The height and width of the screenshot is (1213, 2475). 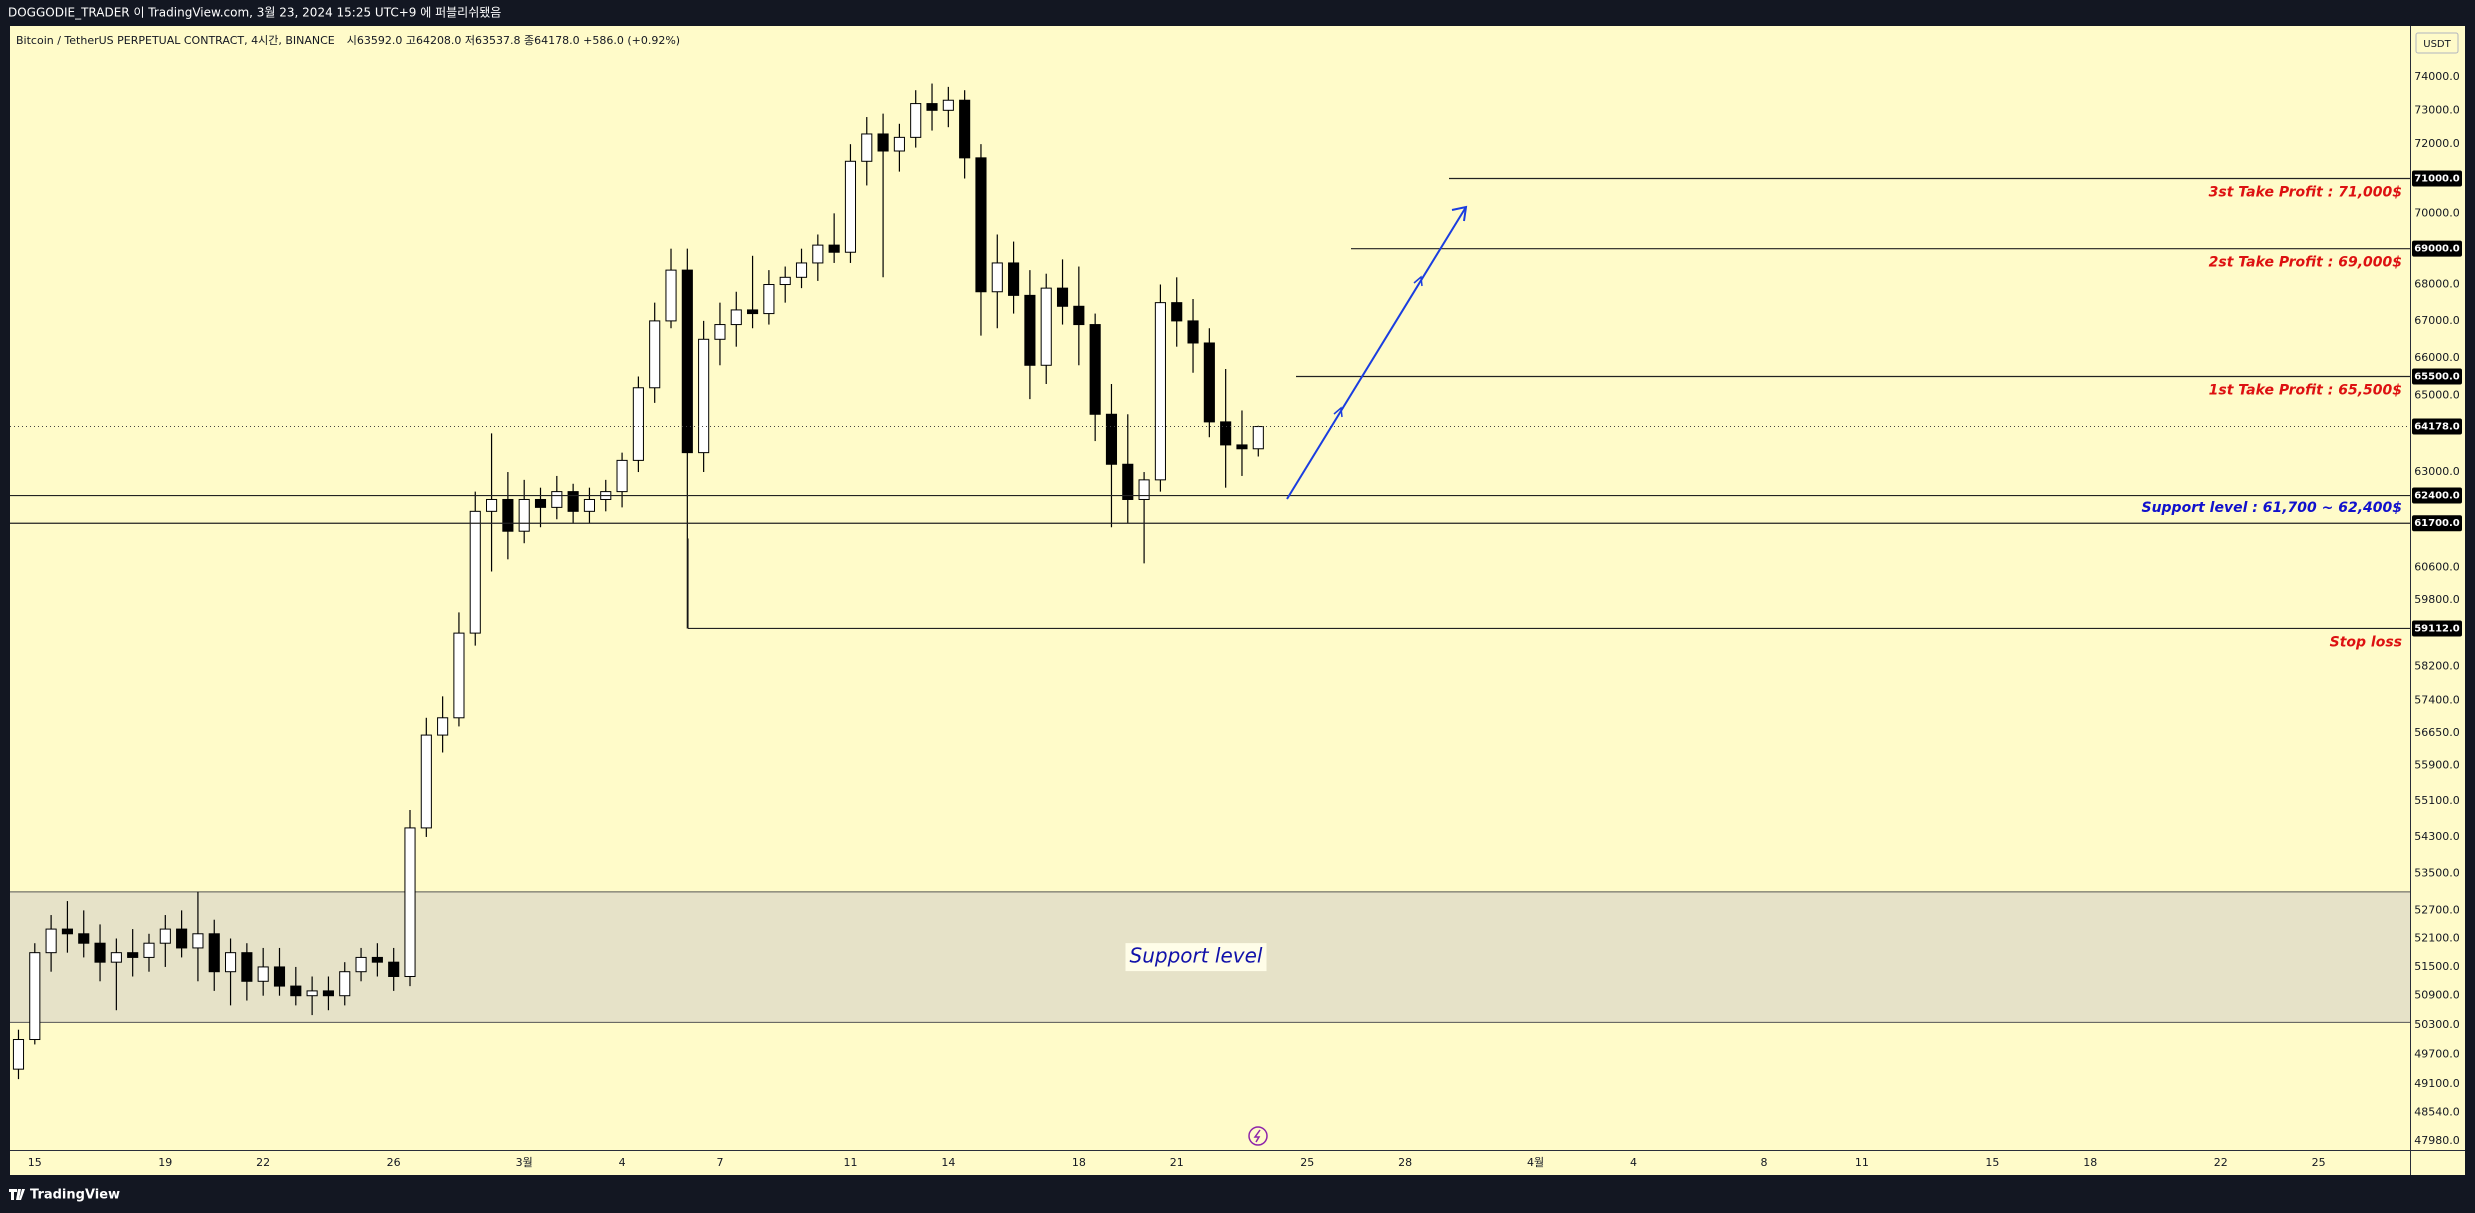 I want to click on y-tick-label: 54300.0, so click(x=2437, y=836).